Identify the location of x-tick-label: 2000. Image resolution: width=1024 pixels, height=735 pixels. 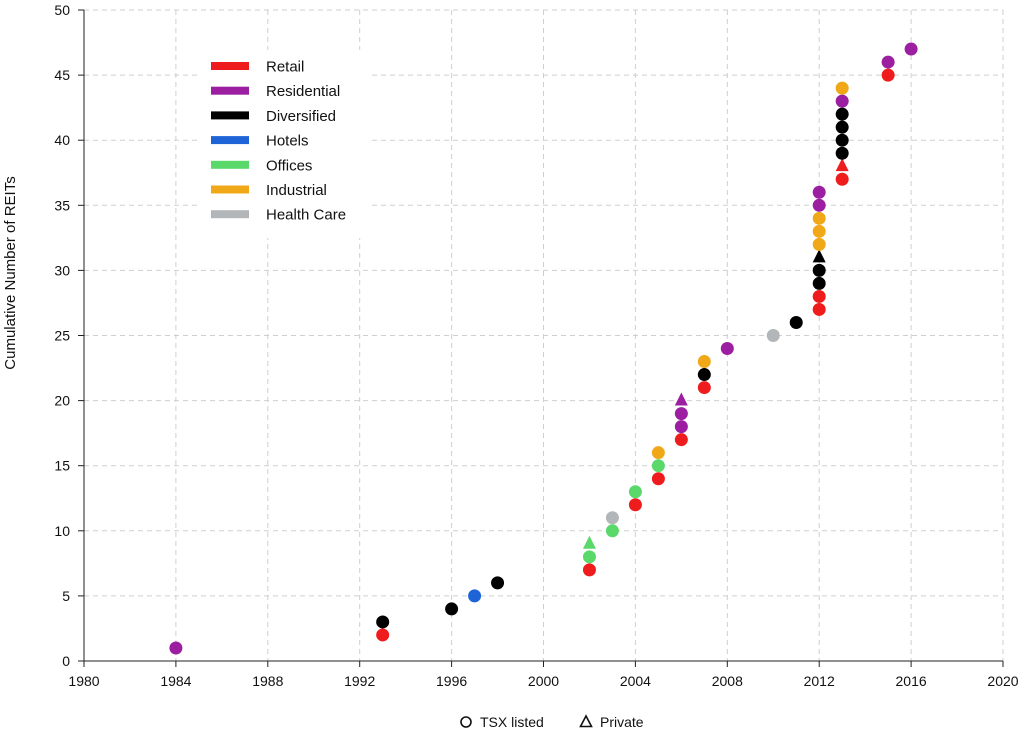
(543, 681).